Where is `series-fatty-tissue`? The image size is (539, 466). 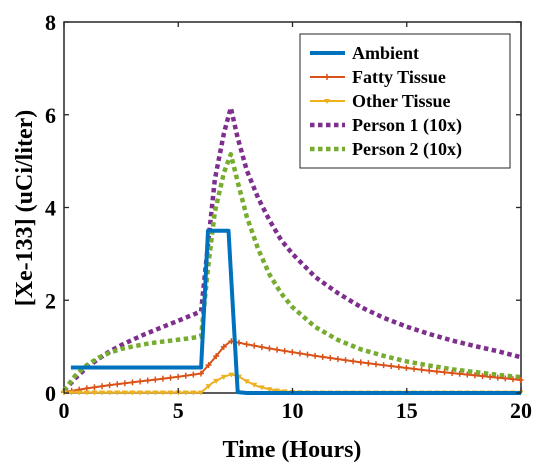 series-fatty-tissue is located at coordinates (292, 367).